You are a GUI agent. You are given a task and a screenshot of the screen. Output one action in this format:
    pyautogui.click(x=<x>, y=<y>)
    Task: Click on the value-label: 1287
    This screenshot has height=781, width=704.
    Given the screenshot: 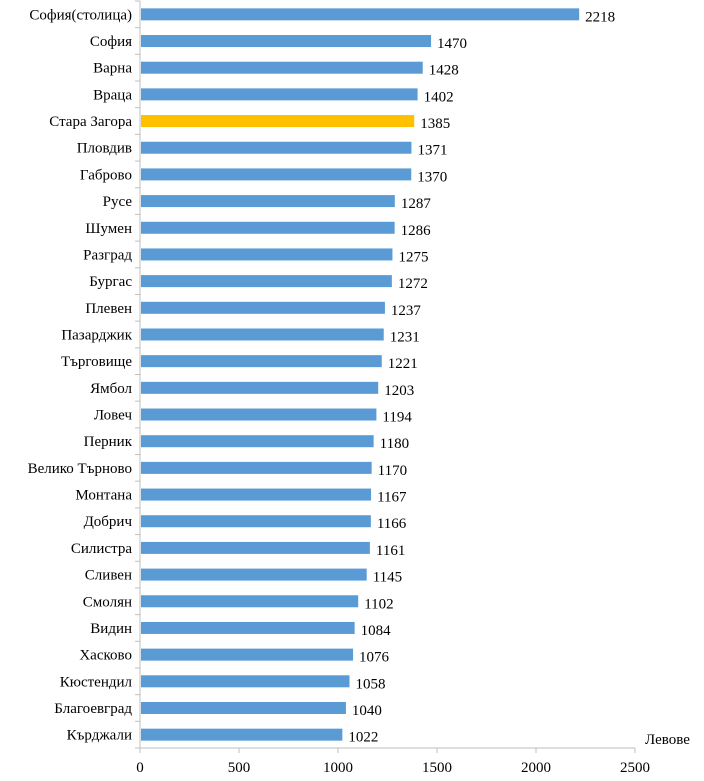 What is the action you would take?
    pyautogui.click(x=416, y=204)
    